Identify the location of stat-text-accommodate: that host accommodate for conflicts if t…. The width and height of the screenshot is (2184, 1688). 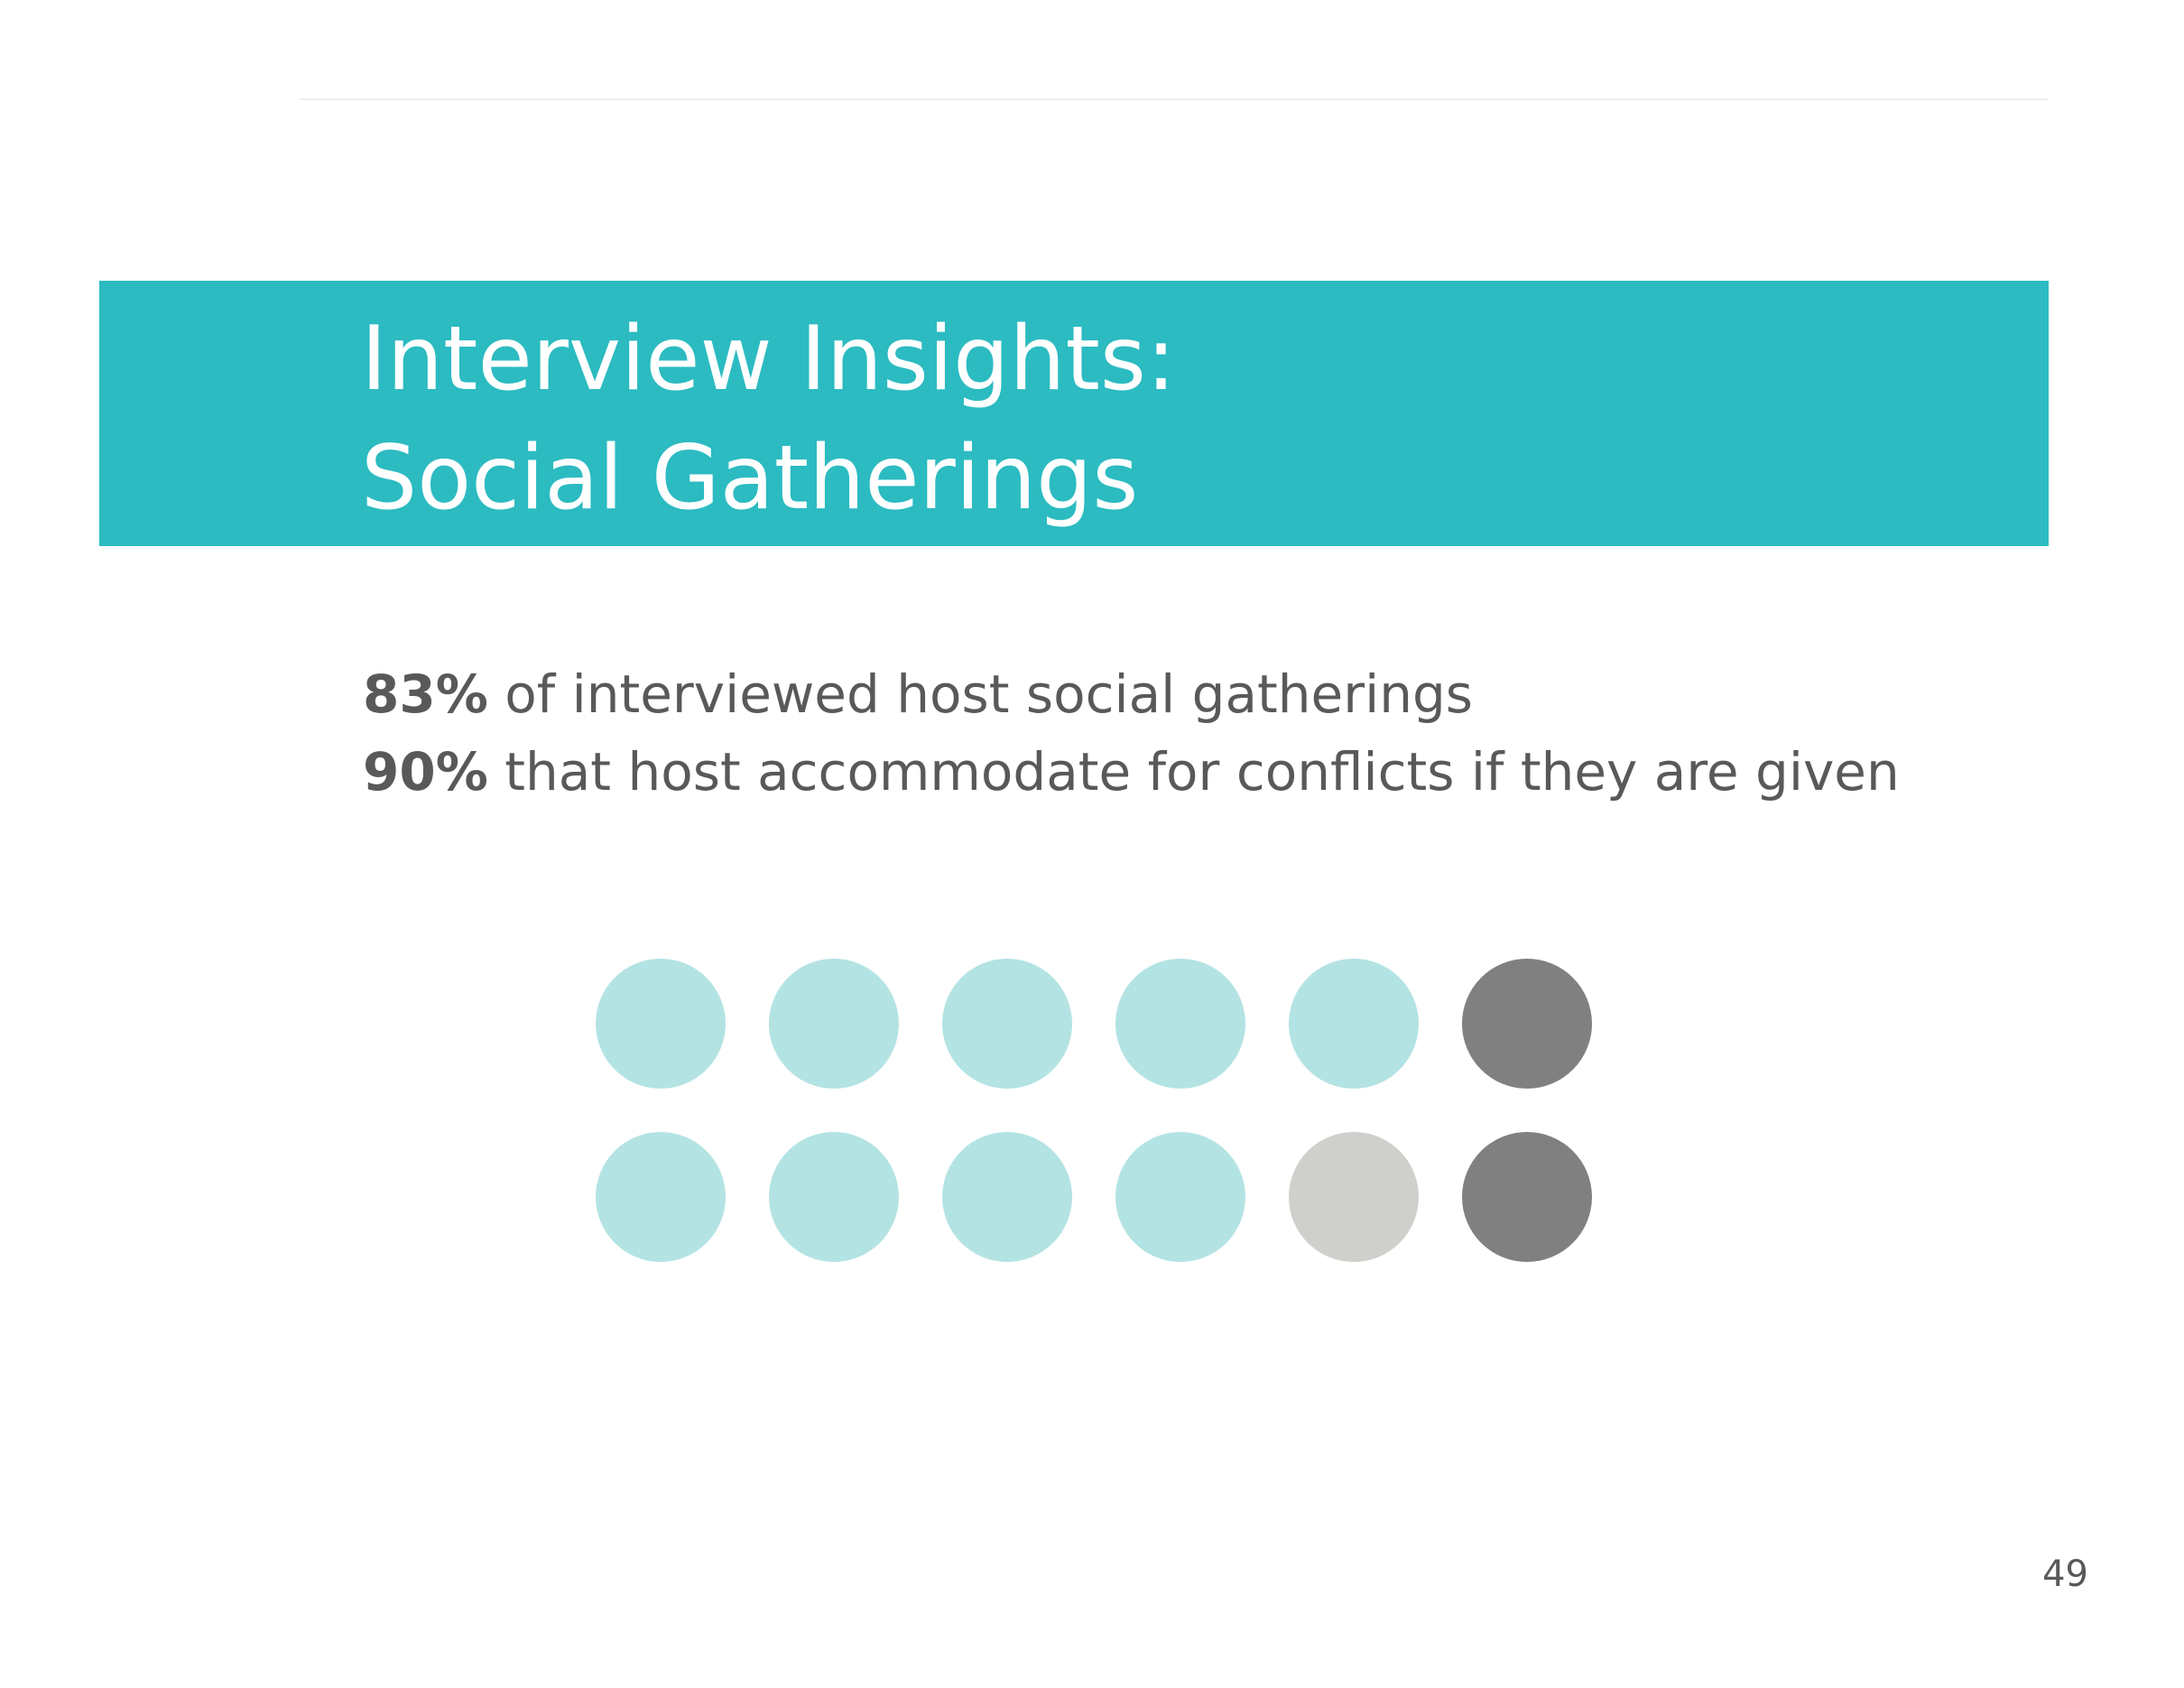
(1193, 772).